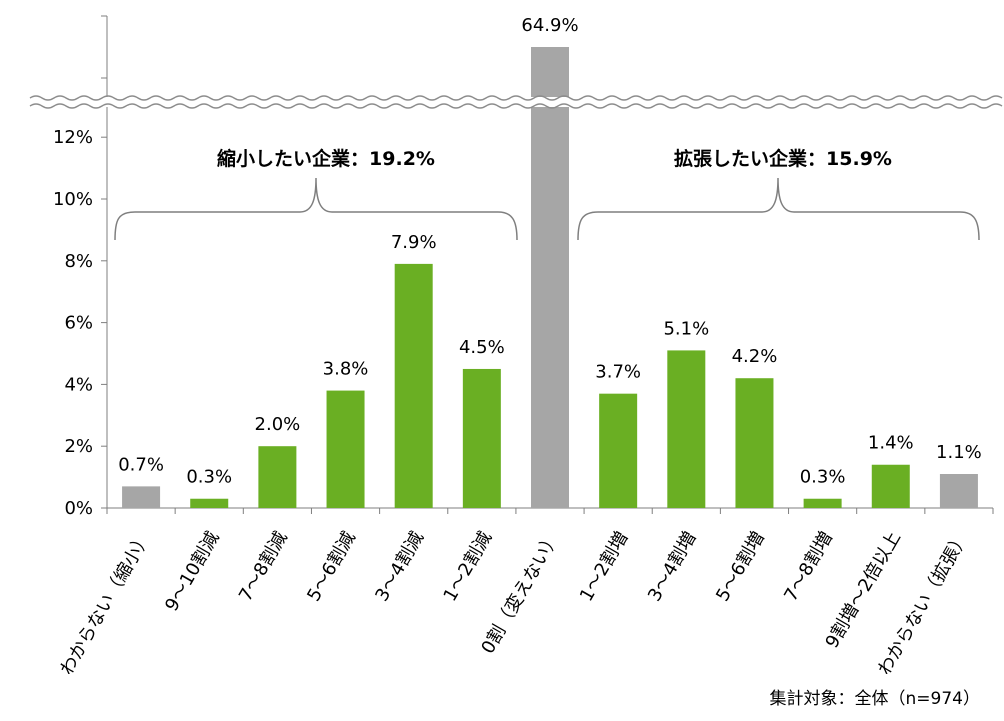  What do you see at coordinates (73, 137) in the screenshot?
I see `y-tick-label: 12%` at bounding box center [73, 137].